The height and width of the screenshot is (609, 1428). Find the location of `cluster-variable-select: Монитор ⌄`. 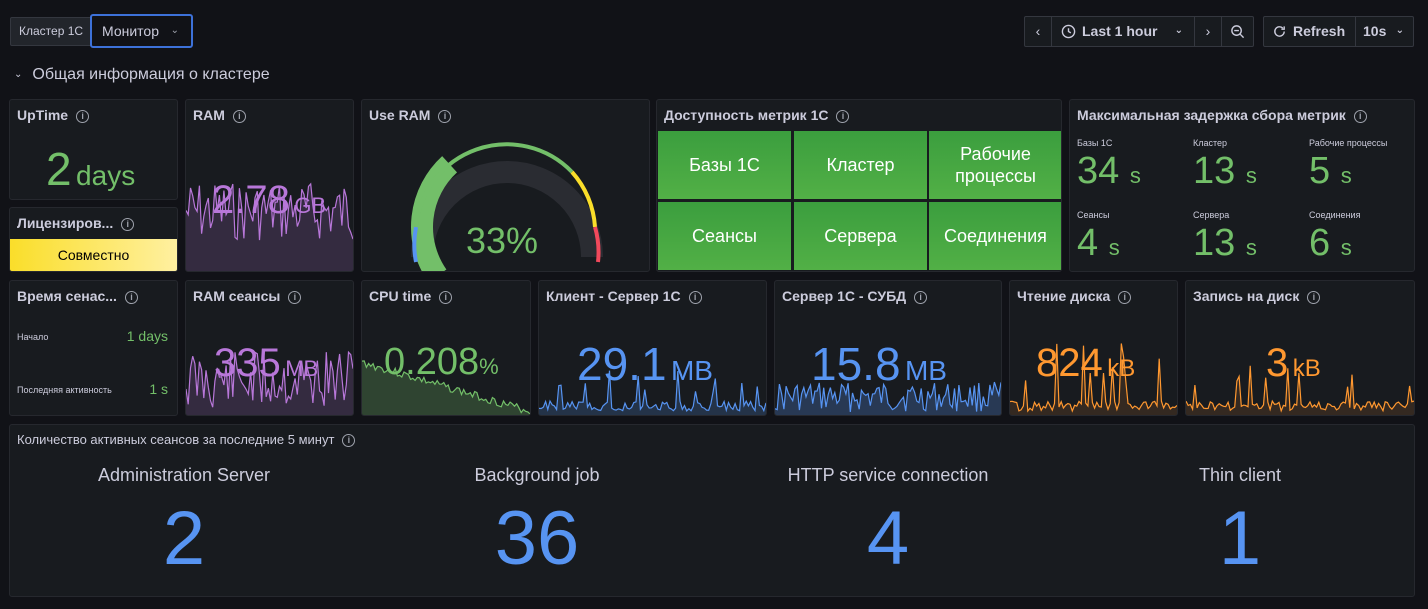

cluster-variable-select: Монитор ⌄ is located at coordinates (141, 31).